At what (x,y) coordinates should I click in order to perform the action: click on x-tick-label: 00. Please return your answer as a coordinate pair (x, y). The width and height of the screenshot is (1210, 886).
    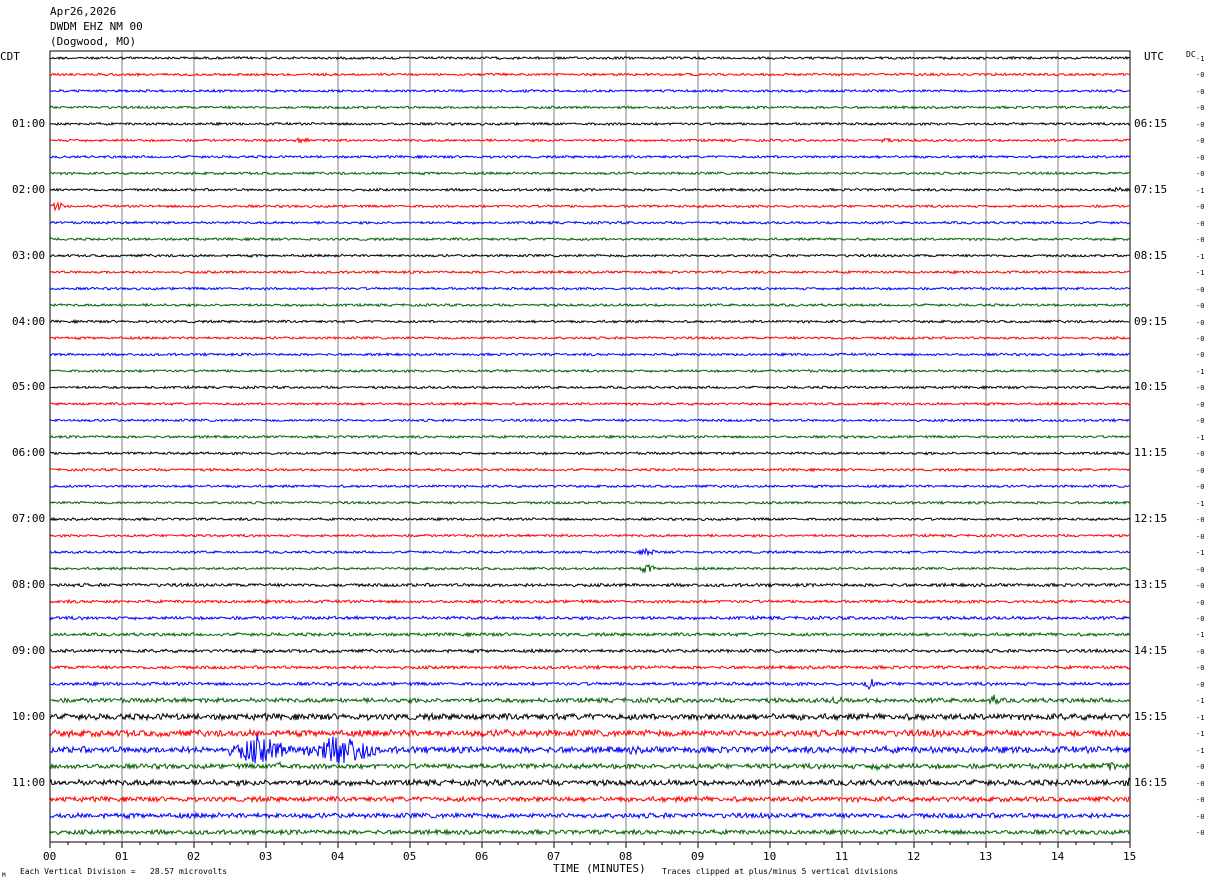
    Looking at the image, I should click on (50, 856).